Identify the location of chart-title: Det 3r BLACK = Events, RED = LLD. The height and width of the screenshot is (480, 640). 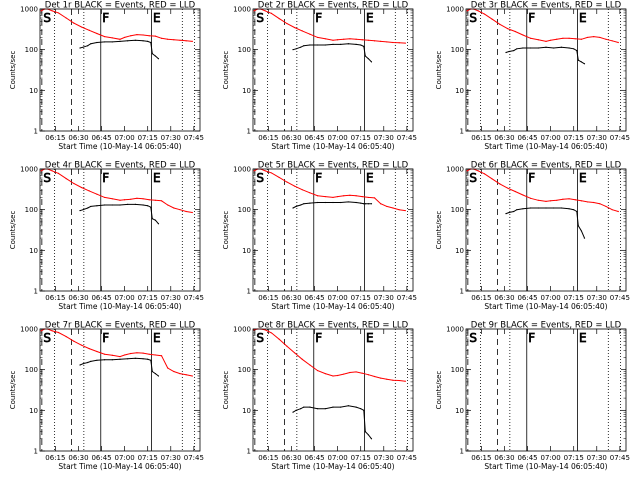
(546, 6).